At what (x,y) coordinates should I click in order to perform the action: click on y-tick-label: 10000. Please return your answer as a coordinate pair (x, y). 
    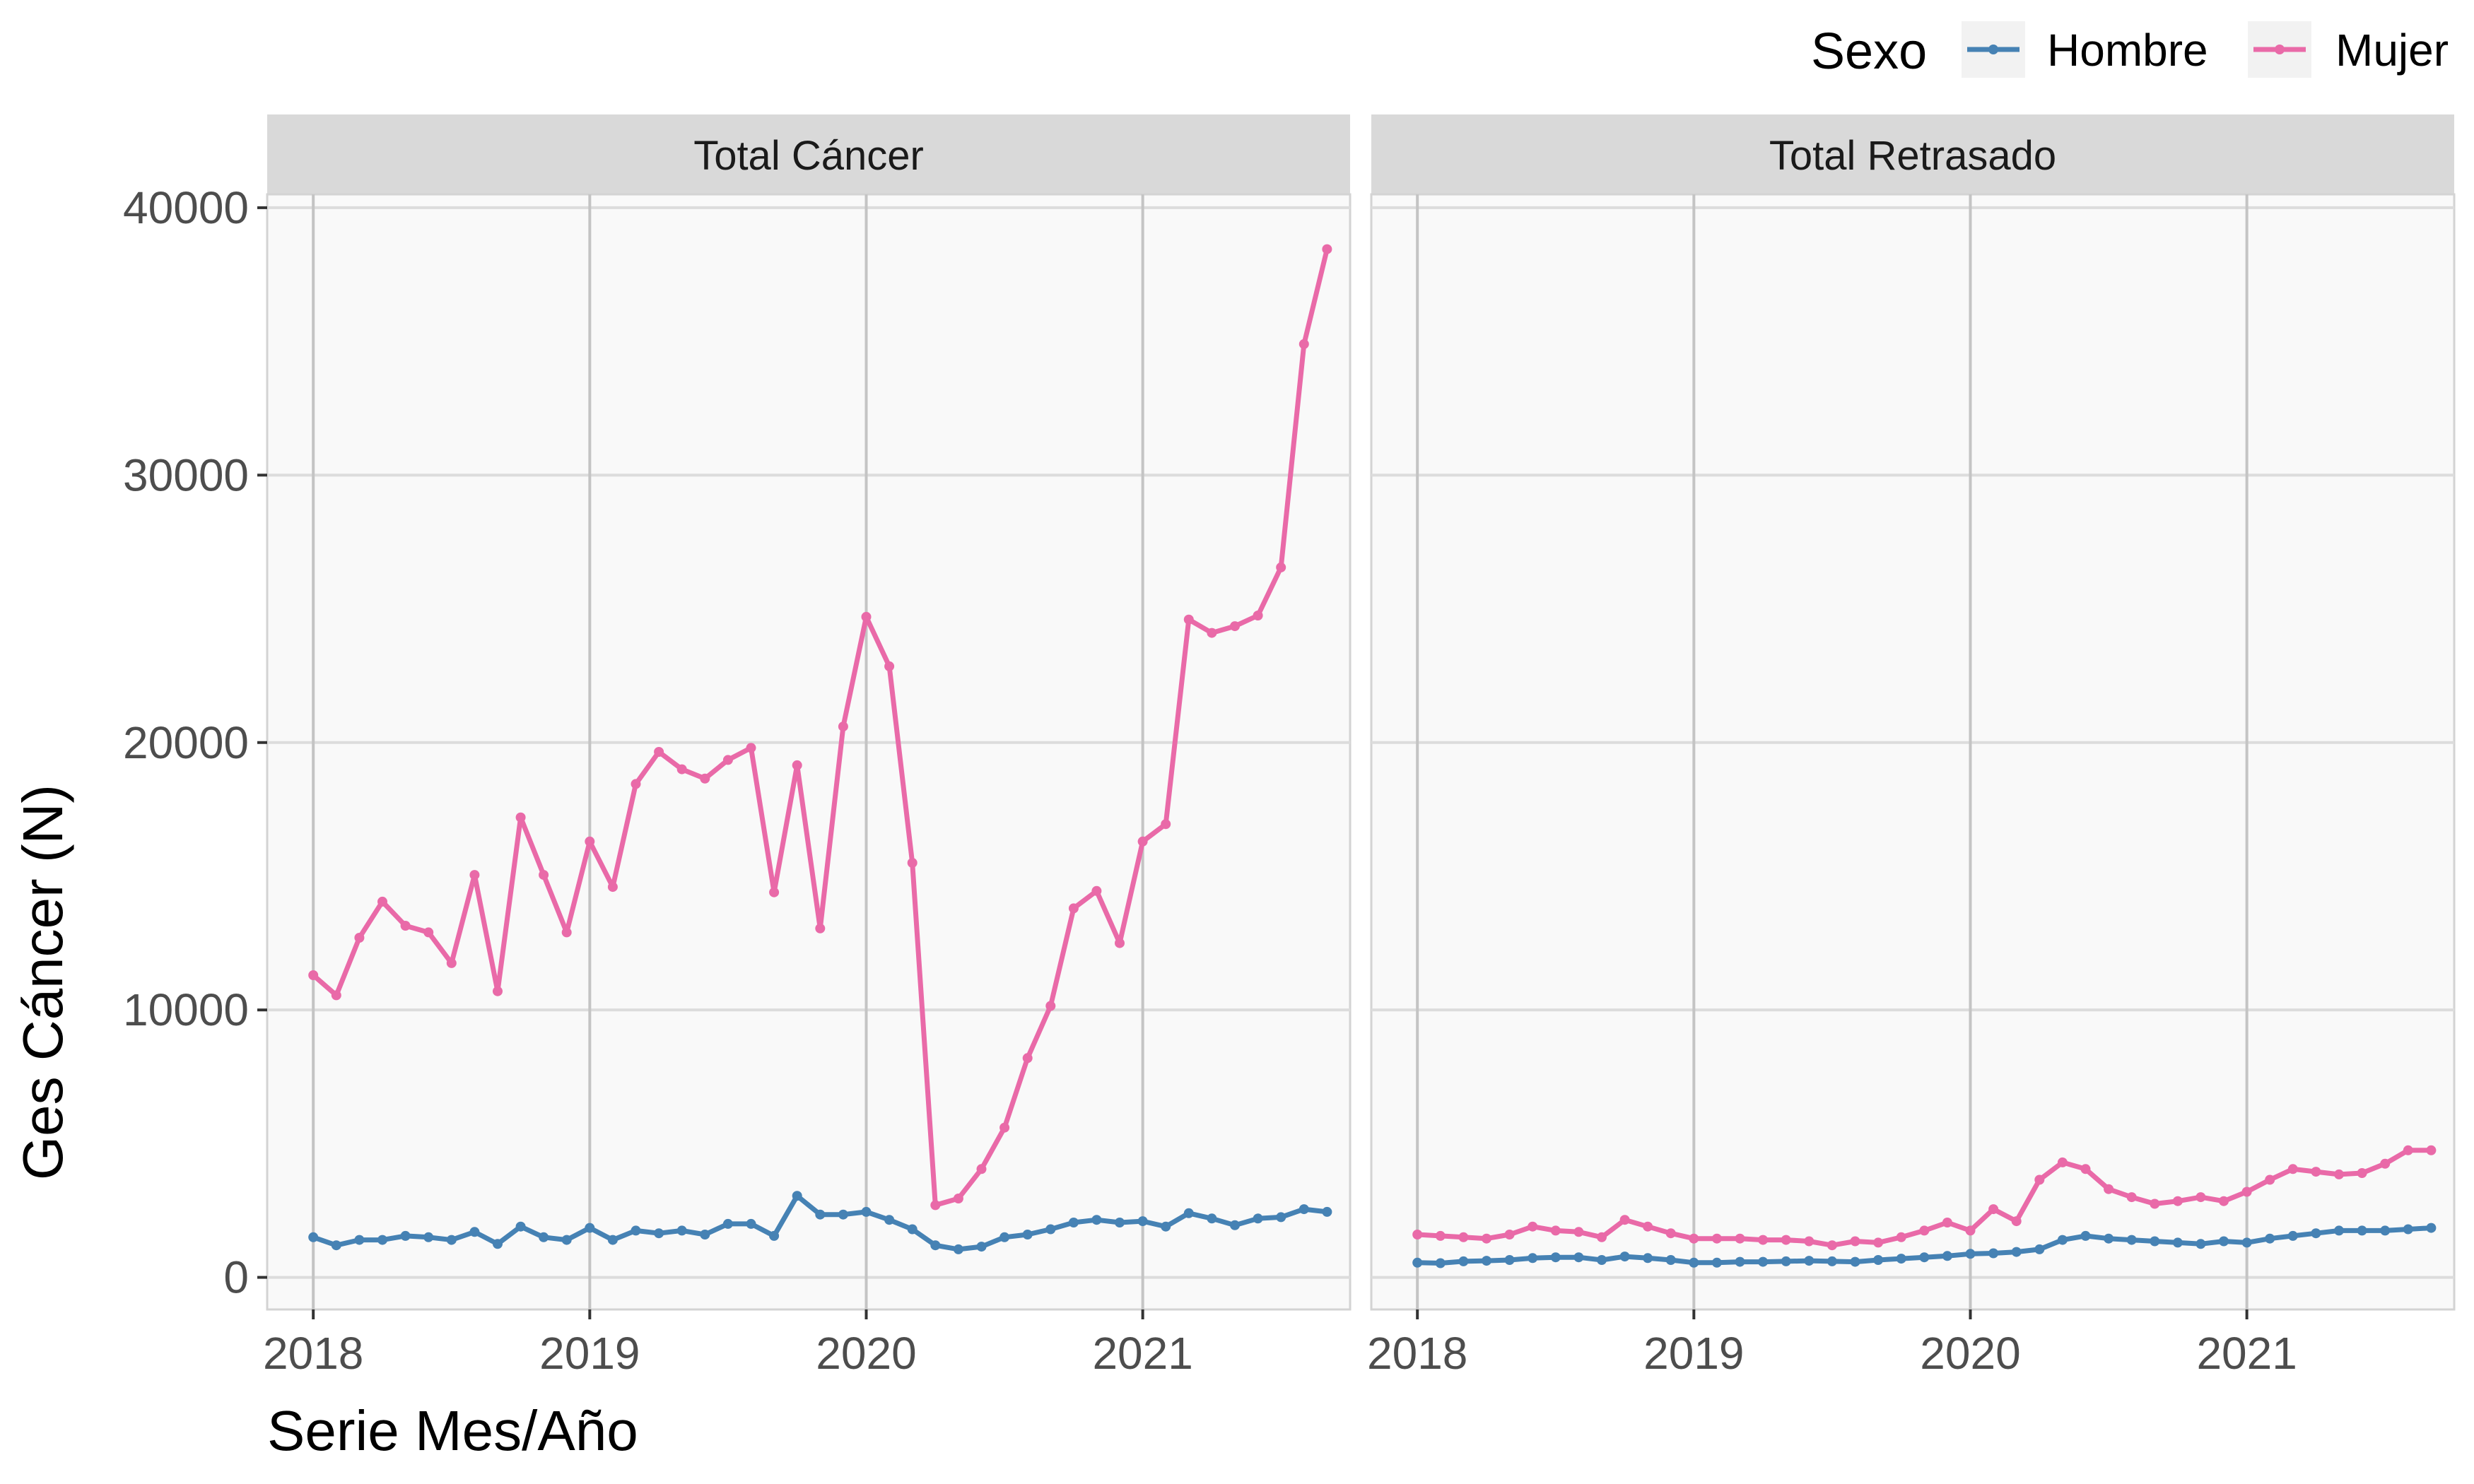
    Looking at the image, I should click on (186, 1009).